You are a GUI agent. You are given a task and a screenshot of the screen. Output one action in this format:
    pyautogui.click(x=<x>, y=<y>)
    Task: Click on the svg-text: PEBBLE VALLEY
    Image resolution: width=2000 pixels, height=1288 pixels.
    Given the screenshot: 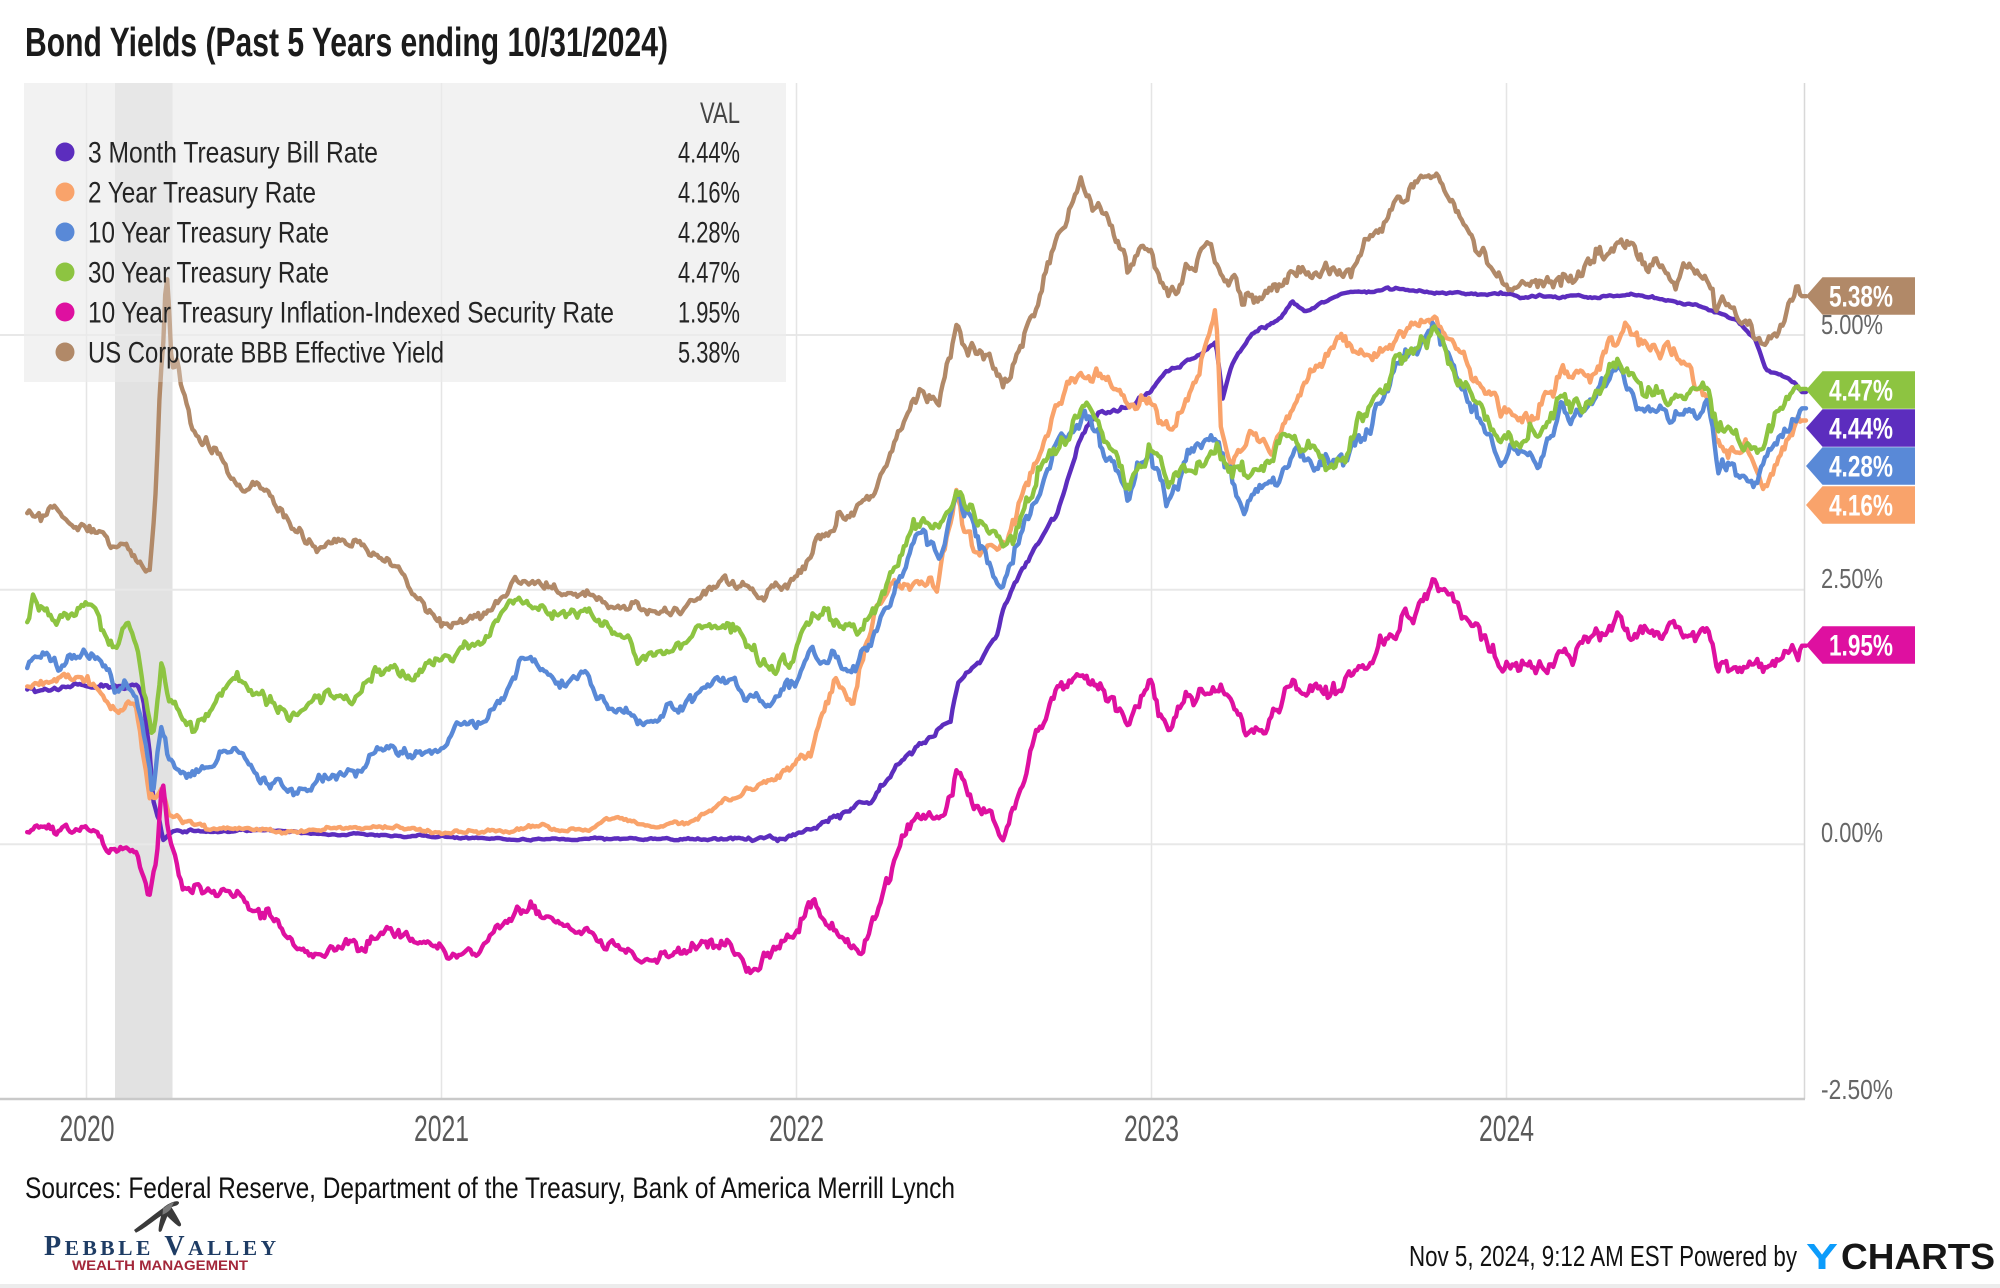 What is the action you would take?
    pyautogui.click(x=162, y=1246)
    